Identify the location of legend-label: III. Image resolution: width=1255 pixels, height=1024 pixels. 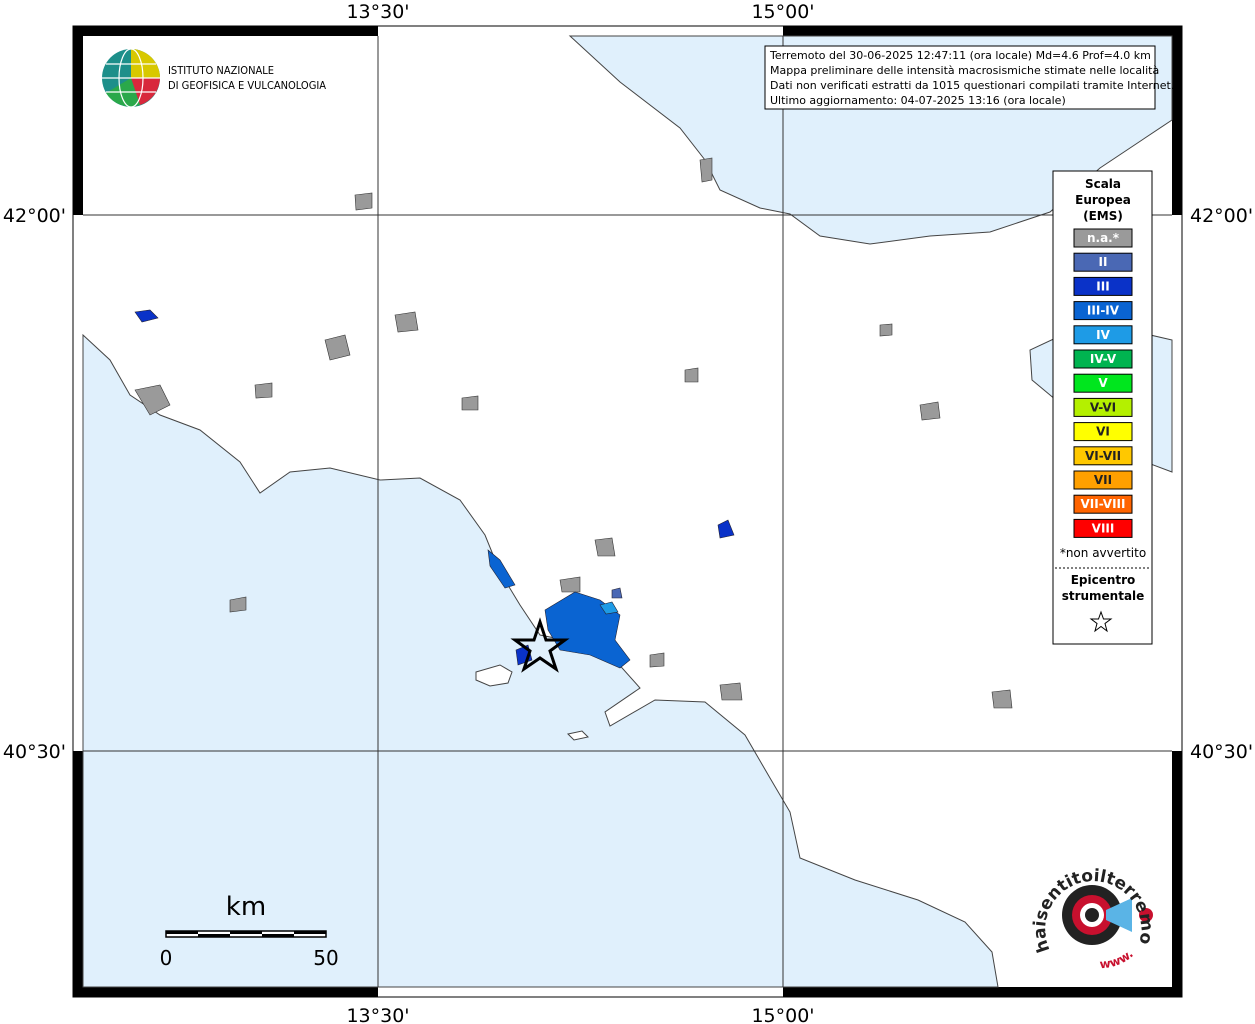
(1102, 286).